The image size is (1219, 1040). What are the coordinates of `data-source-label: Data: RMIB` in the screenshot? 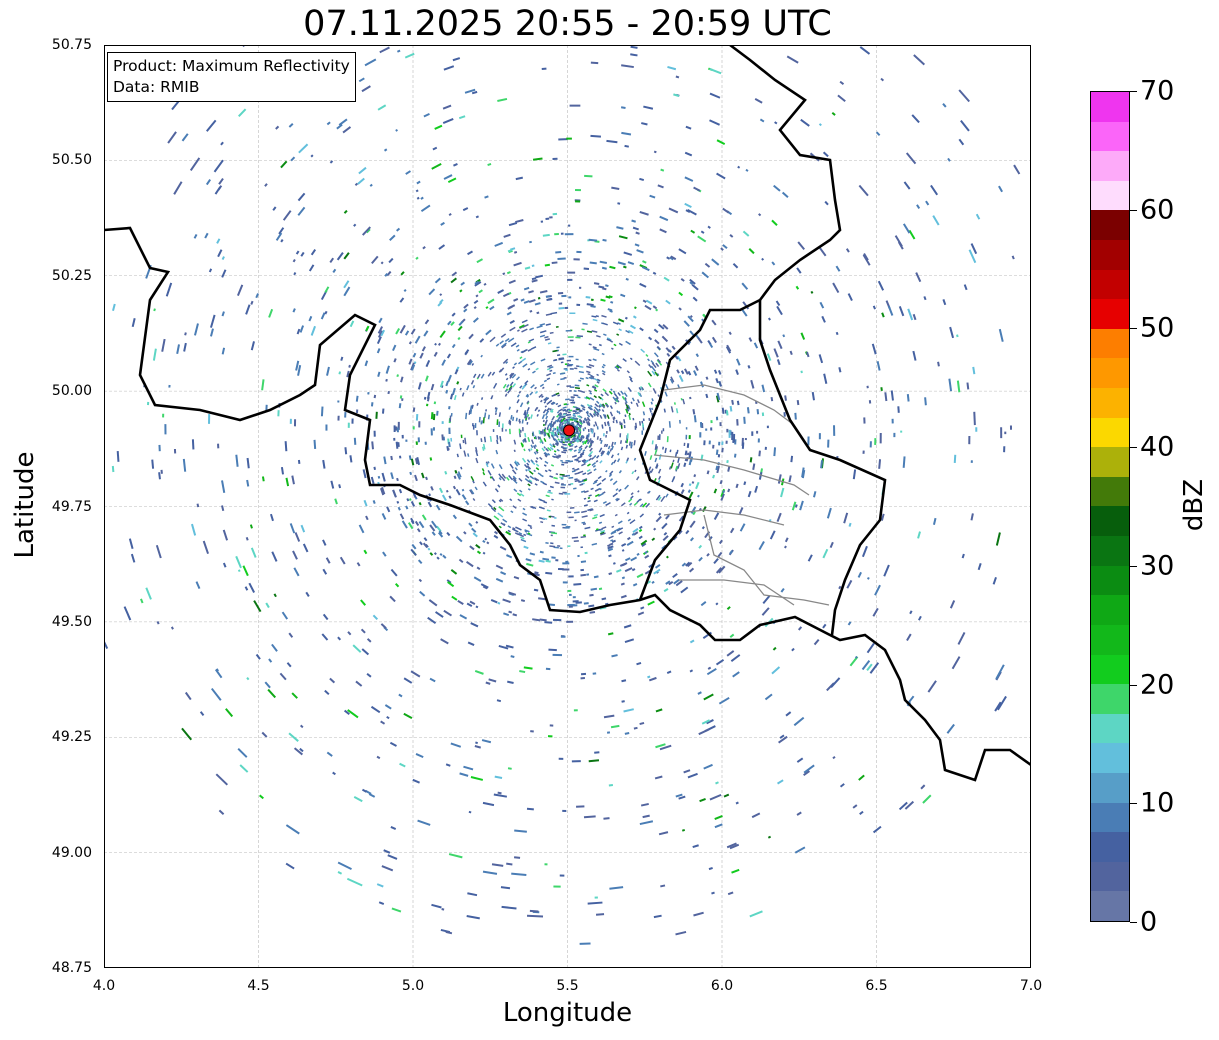 It's located at (156, 87).